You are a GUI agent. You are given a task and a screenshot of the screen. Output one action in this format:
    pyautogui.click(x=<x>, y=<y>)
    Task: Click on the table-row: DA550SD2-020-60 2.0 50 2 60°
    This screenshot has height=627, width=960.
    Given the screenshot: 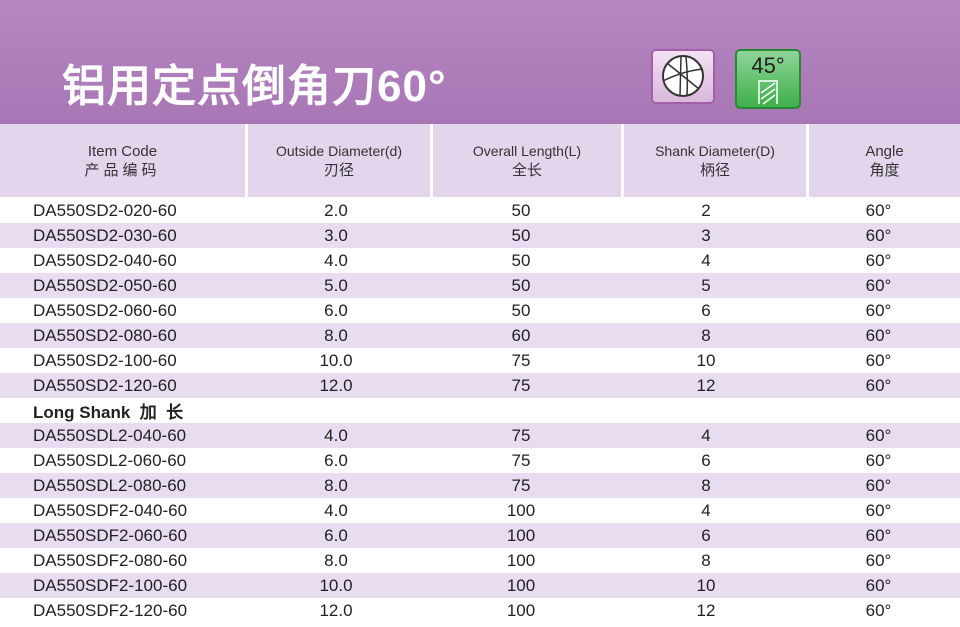 What is the action you would take?
    pyautogui.click(x=480, y=210)
    